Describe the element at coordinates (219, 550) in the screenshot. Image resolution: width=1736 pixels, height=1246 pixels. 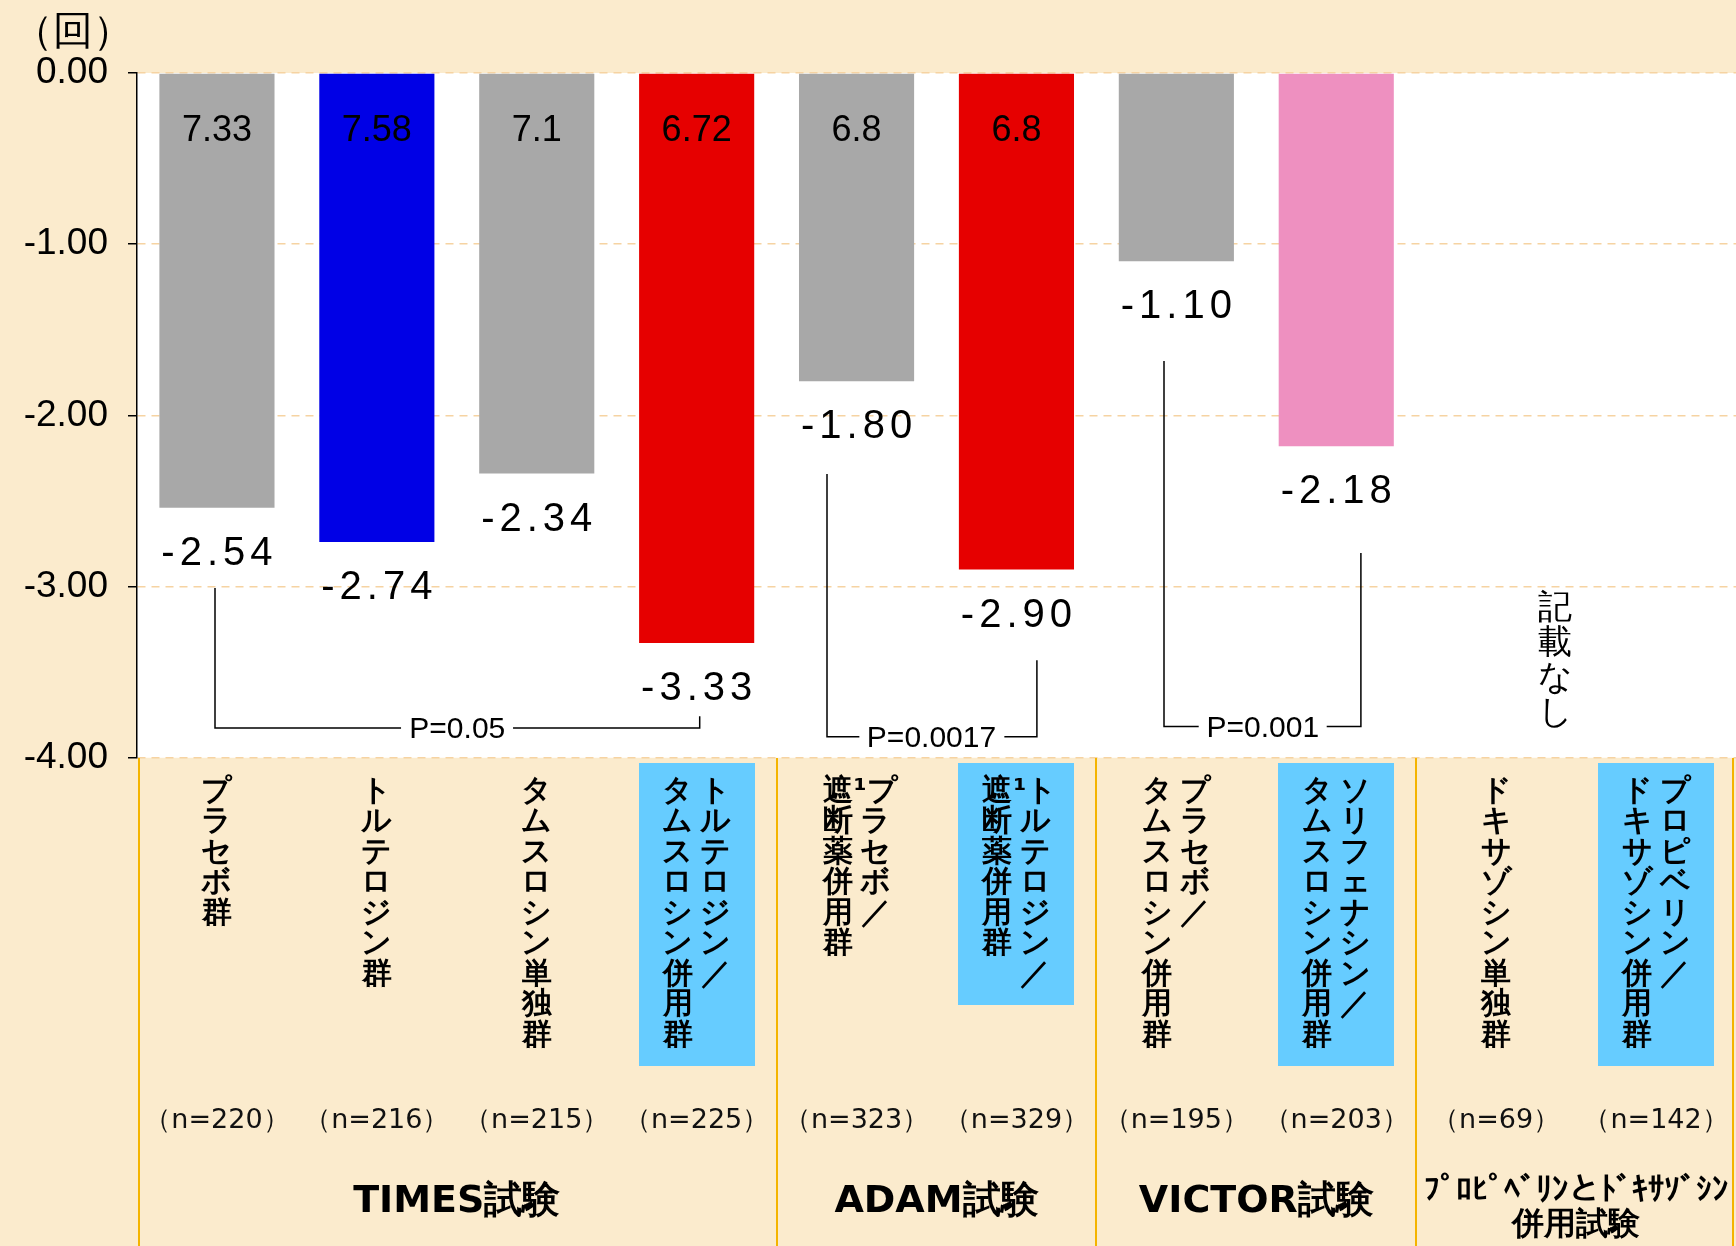
I see `data-label: -2.54` at that location.